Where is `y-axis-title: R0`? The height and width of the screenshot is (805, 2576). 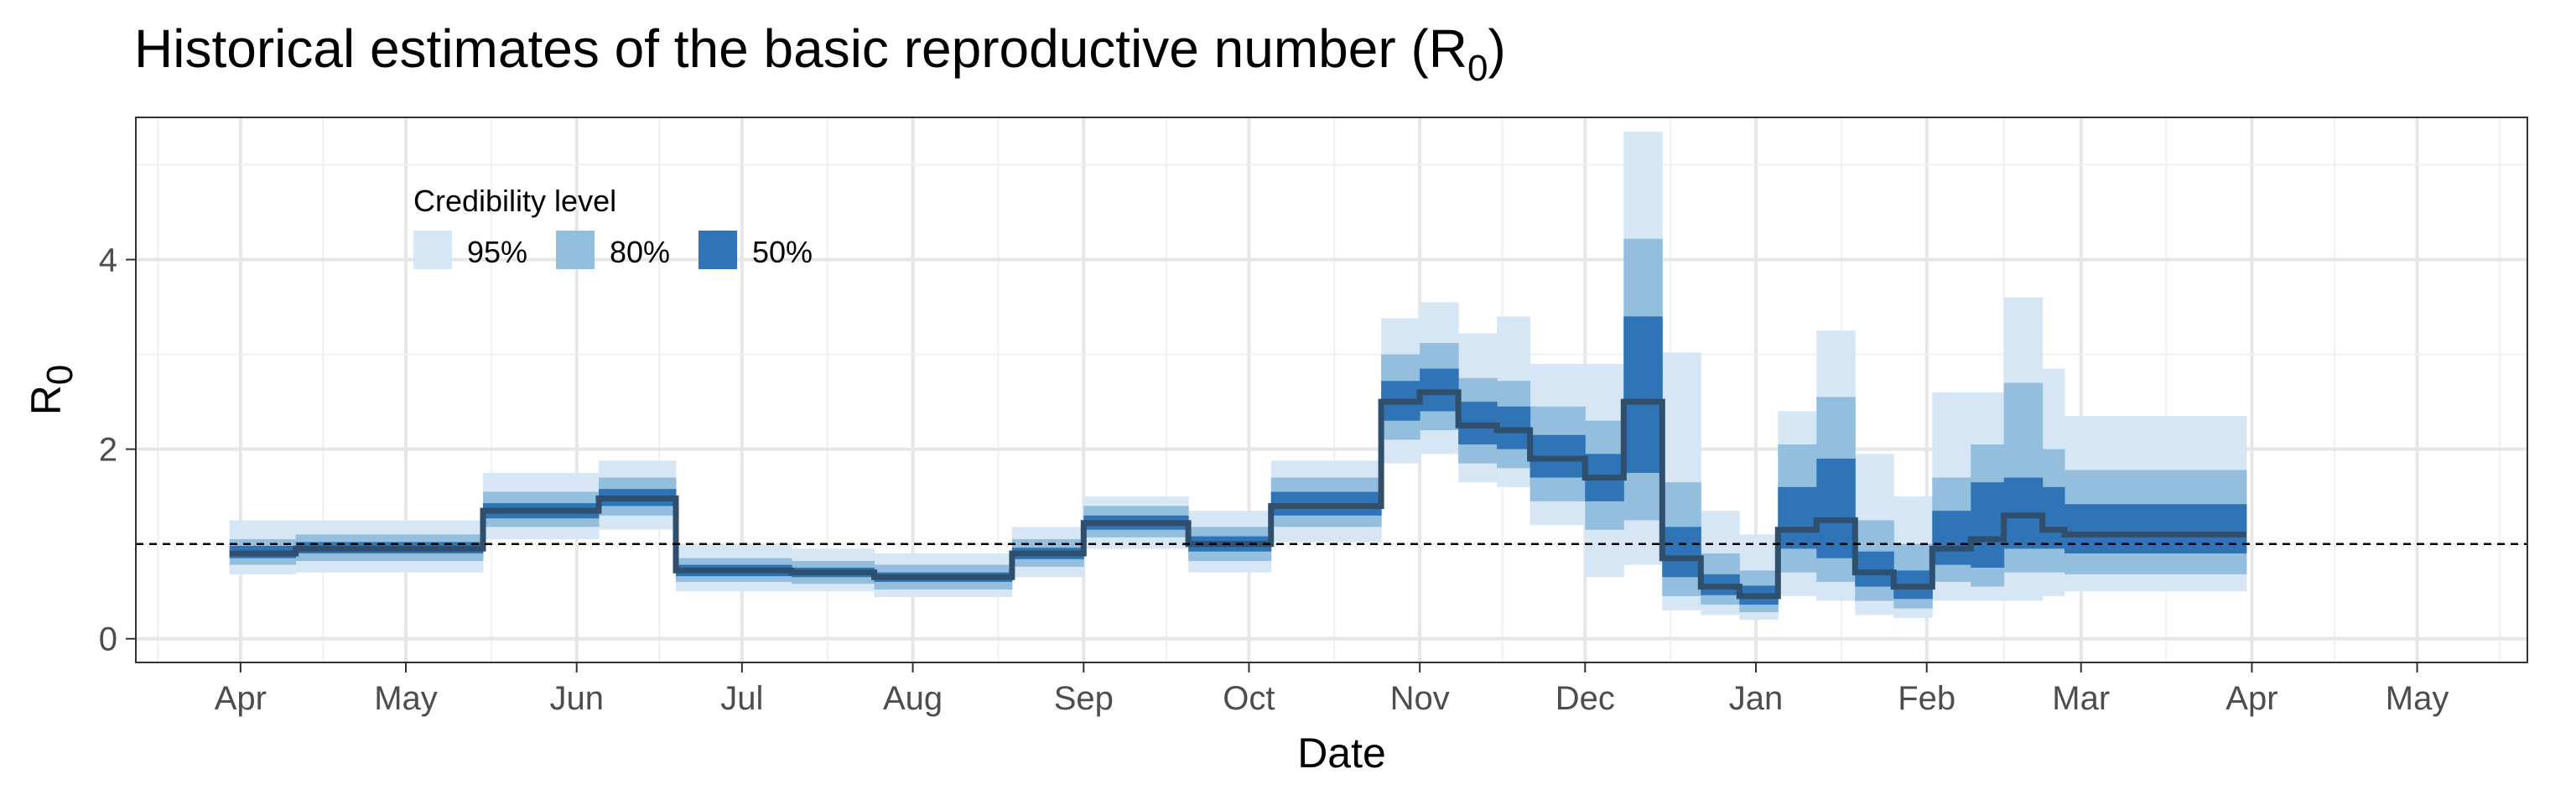 y-axis-title: R0 is located at coordinates (51, 390).